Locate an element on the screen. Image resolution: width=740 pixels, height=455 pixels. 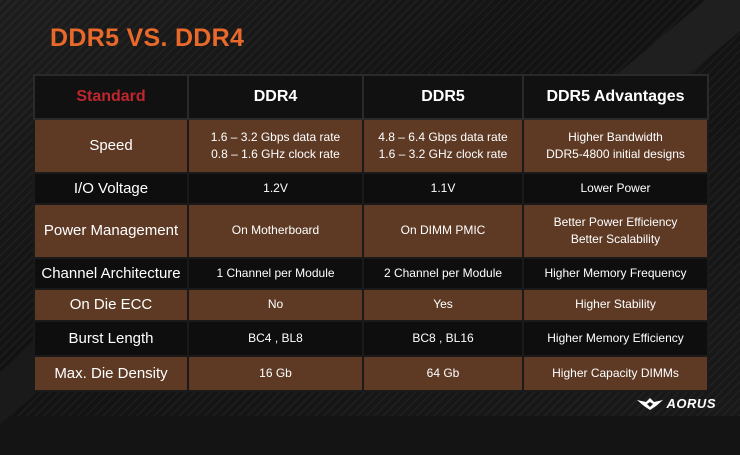
aorus-logo-text: AORUS is located at coordinates (691, 403).